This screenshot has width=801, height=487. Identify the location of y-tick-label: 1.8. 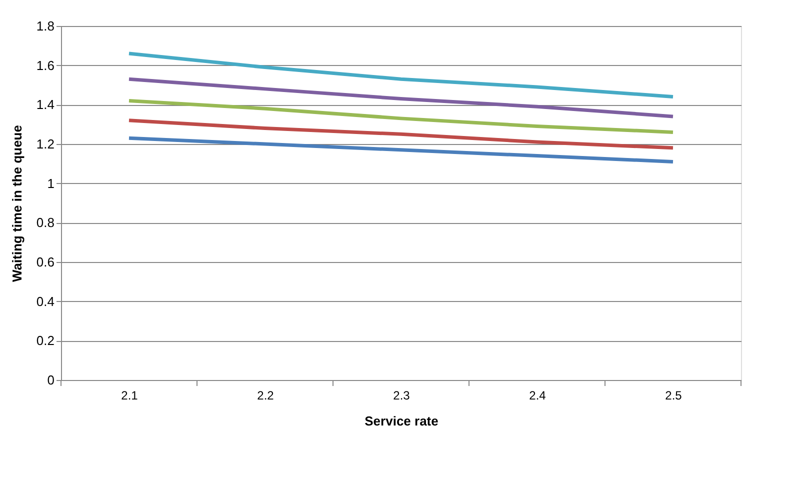
(45, 26).